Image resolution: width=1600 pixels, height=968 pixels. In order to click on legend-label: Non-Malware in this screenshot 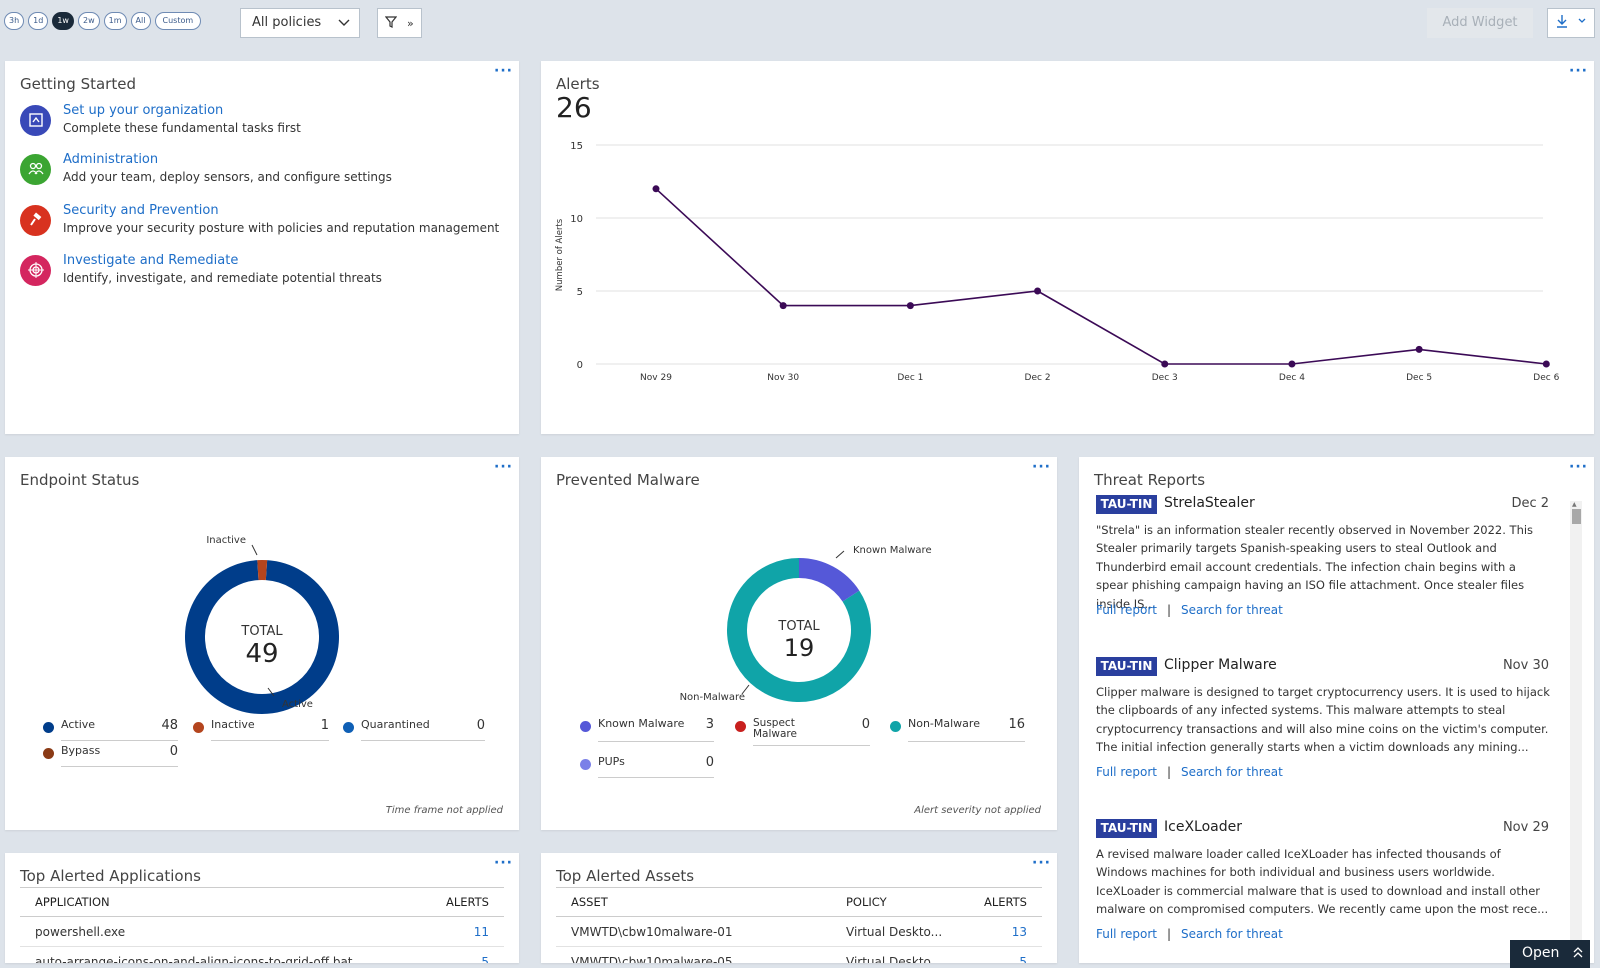, I will do `click(944, 724)`.